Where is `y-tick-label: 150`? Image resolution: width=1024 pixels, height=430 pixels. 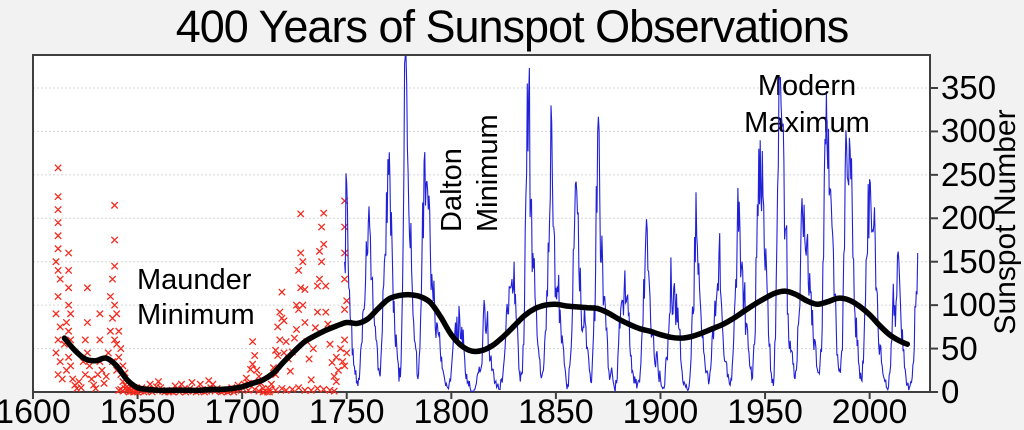 y-tick-label: 150 is located at coordinates (969, 261).